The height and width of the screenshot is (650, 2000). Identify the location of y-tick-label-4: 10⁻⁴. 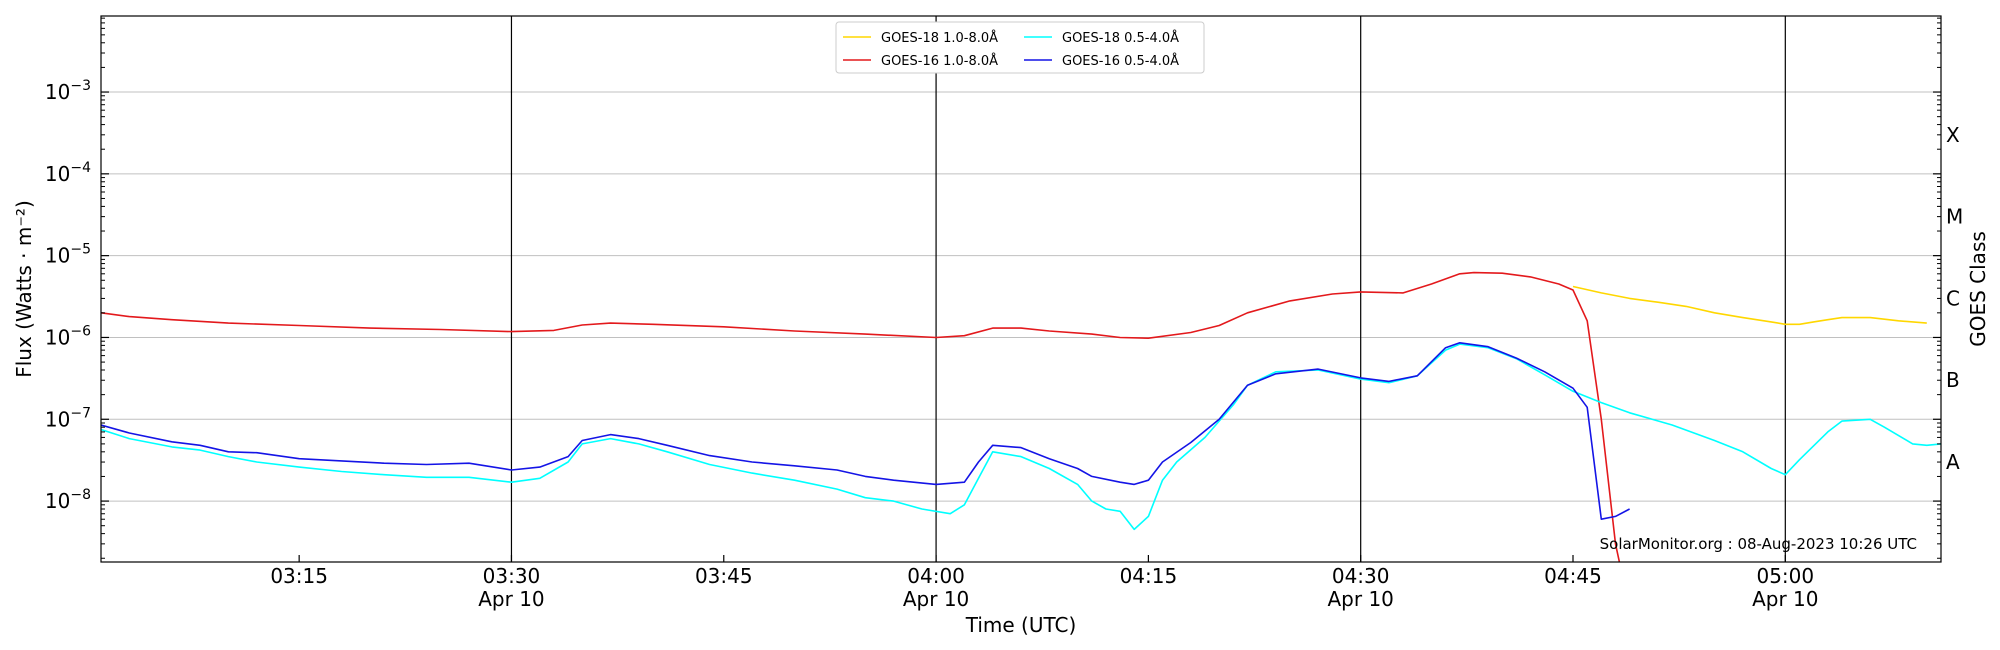
(68, 173).